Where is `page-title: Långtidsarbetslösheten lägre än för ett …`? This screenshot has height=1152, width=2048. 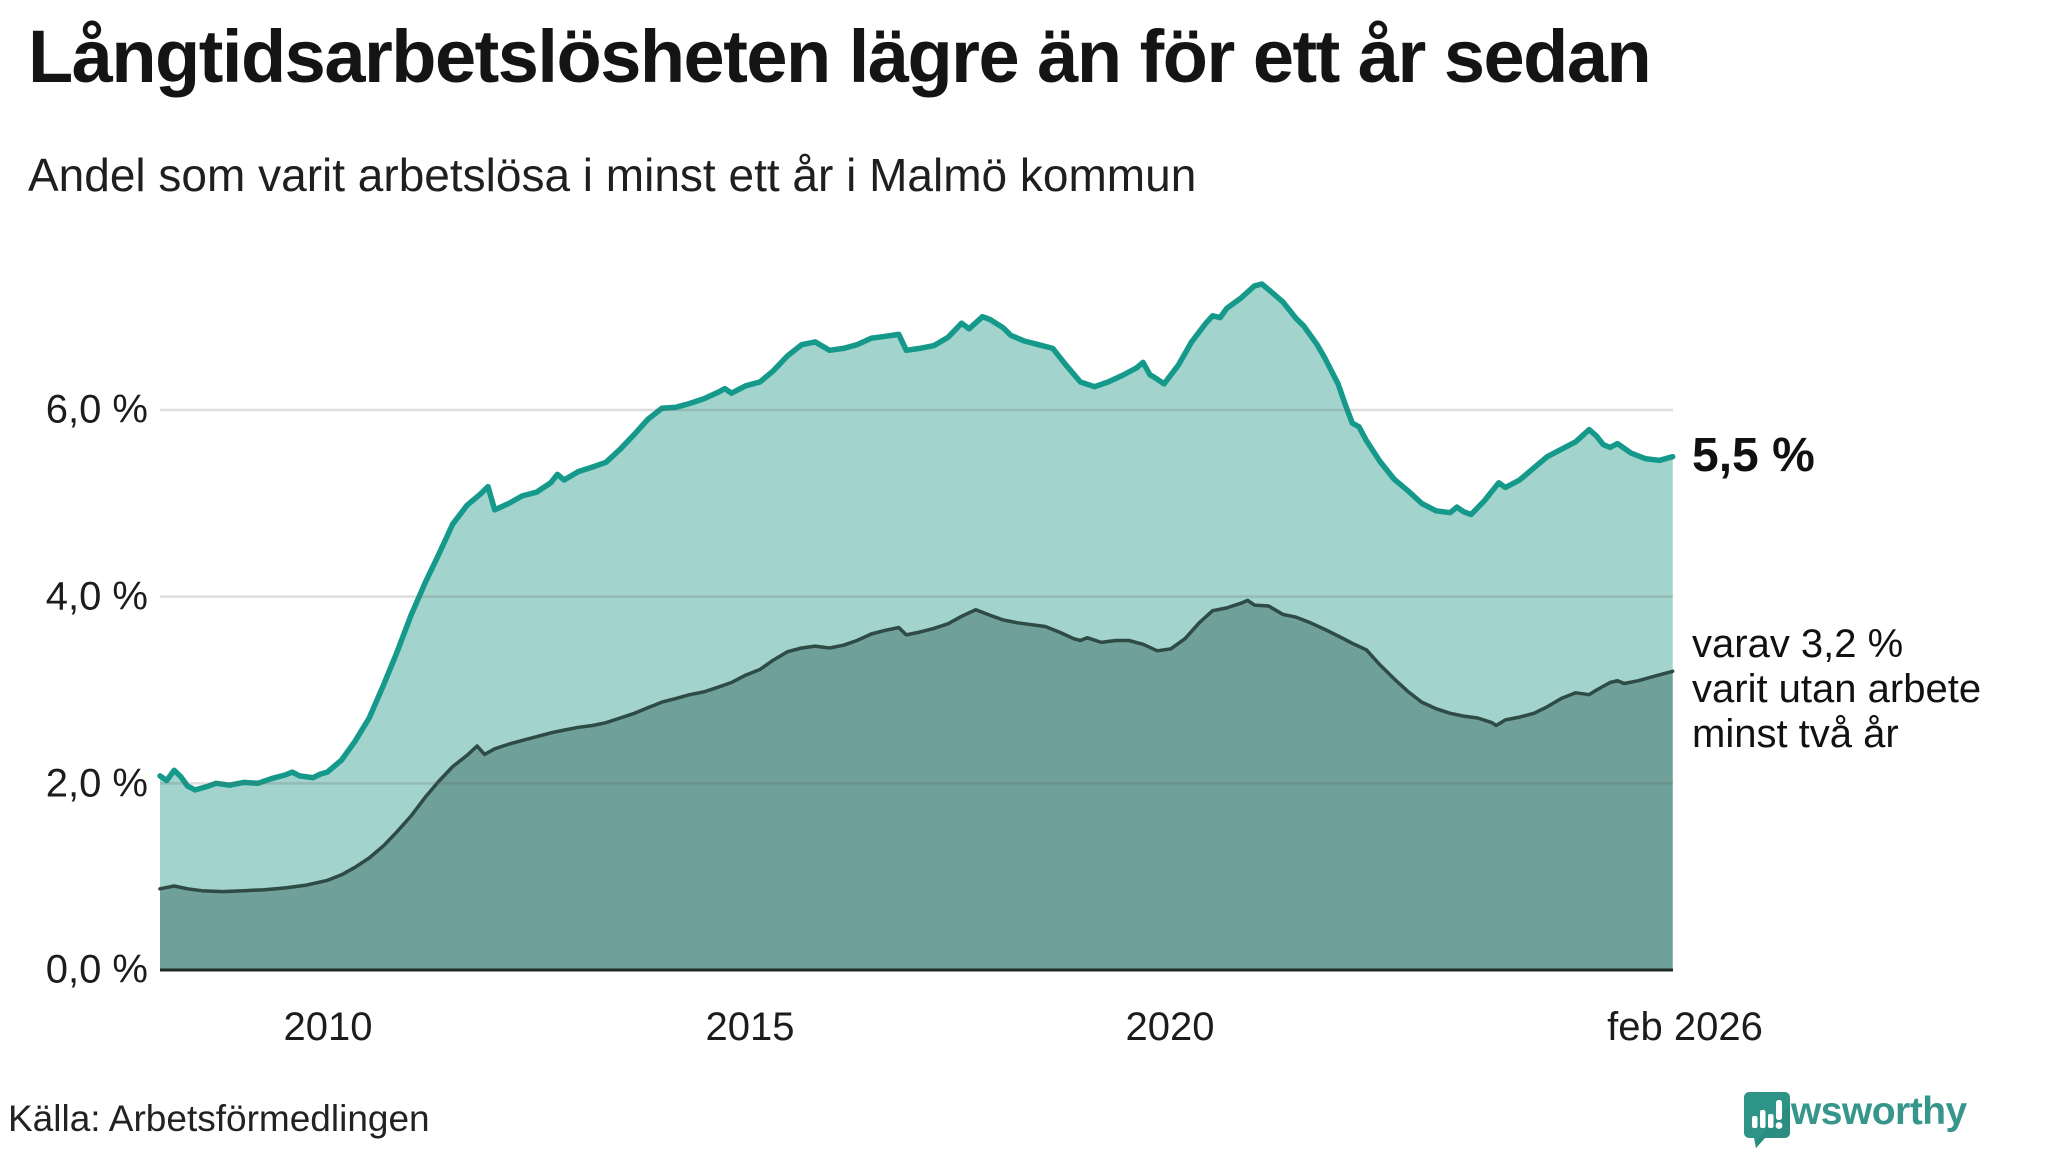
page-title: Långtidsarbetslösheten lägre än för ett … is located at coordinates (840, 56).